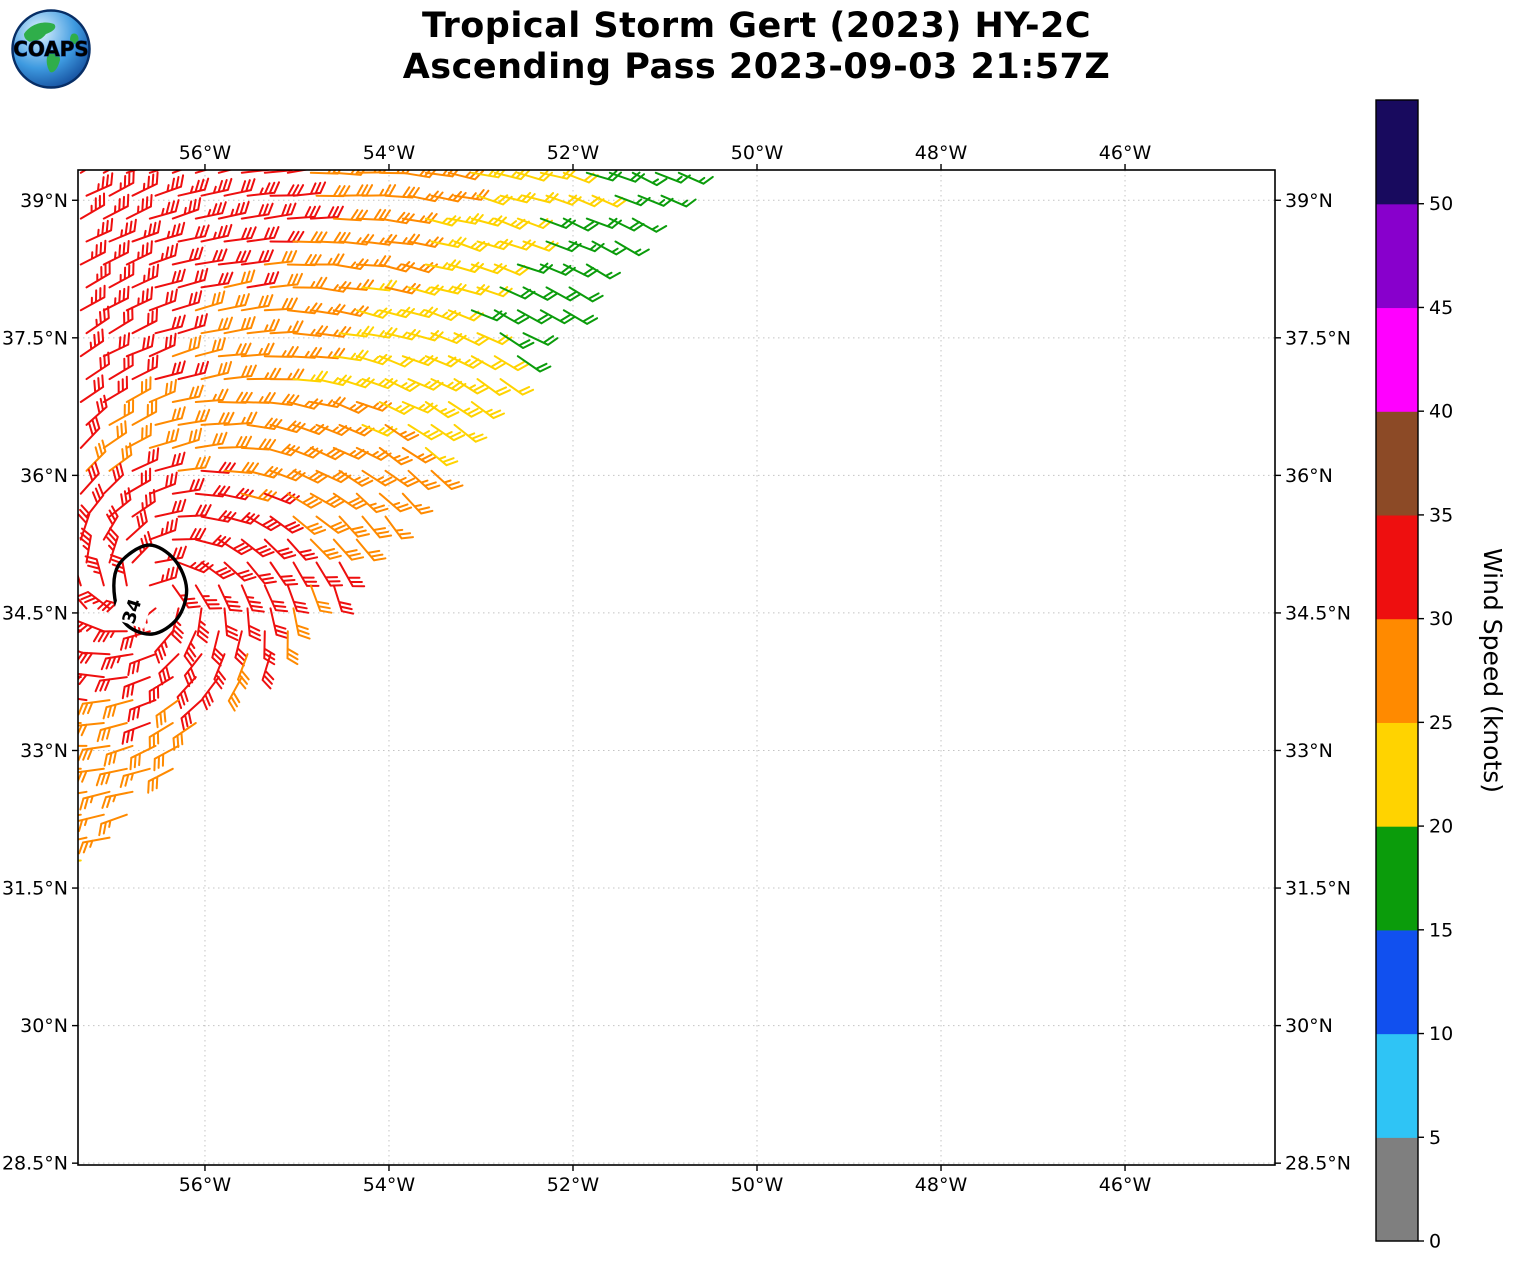  I want to click on y-tick-label-right: 31.5°N, so click(1318, 889).